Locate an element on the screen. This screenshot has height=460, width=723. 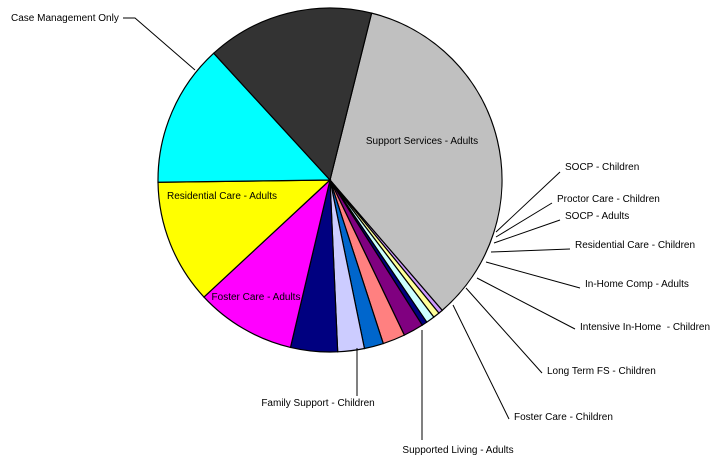
leader-line-socp-adults is located at coordinates (527, 231).